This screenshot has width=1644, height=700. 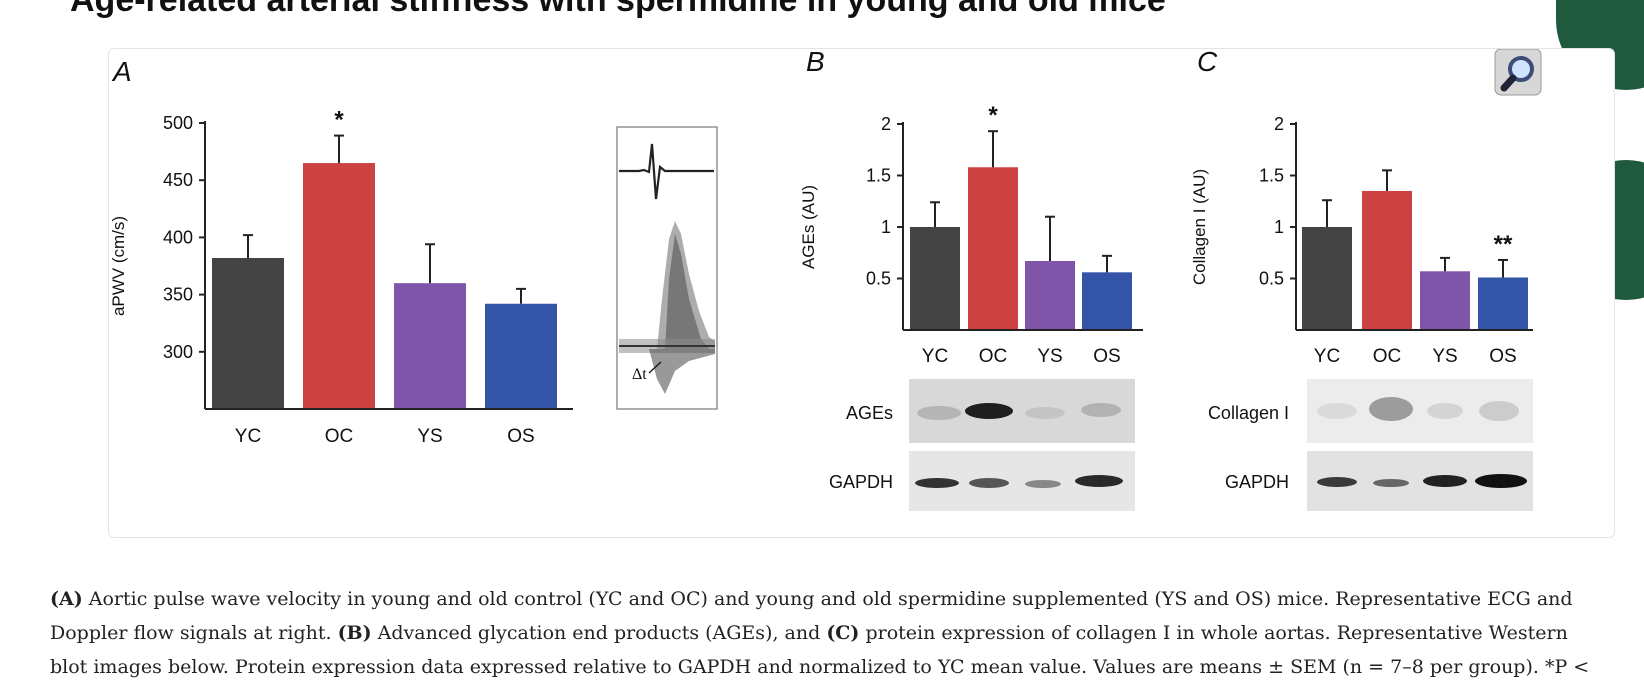 I want to click on category-label-b-os: OS, so click(x=1106, y=356).